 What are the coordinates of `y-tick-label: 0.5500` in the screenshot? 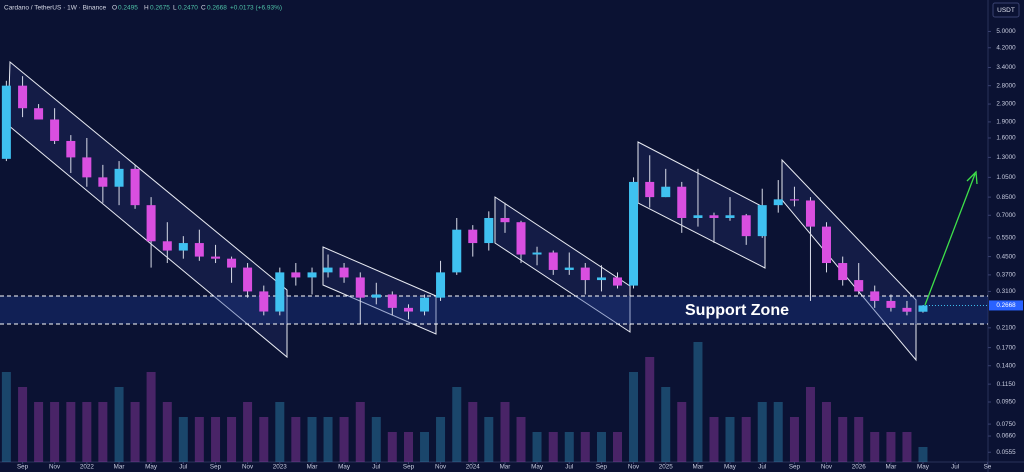 It's located at (1006, 237).